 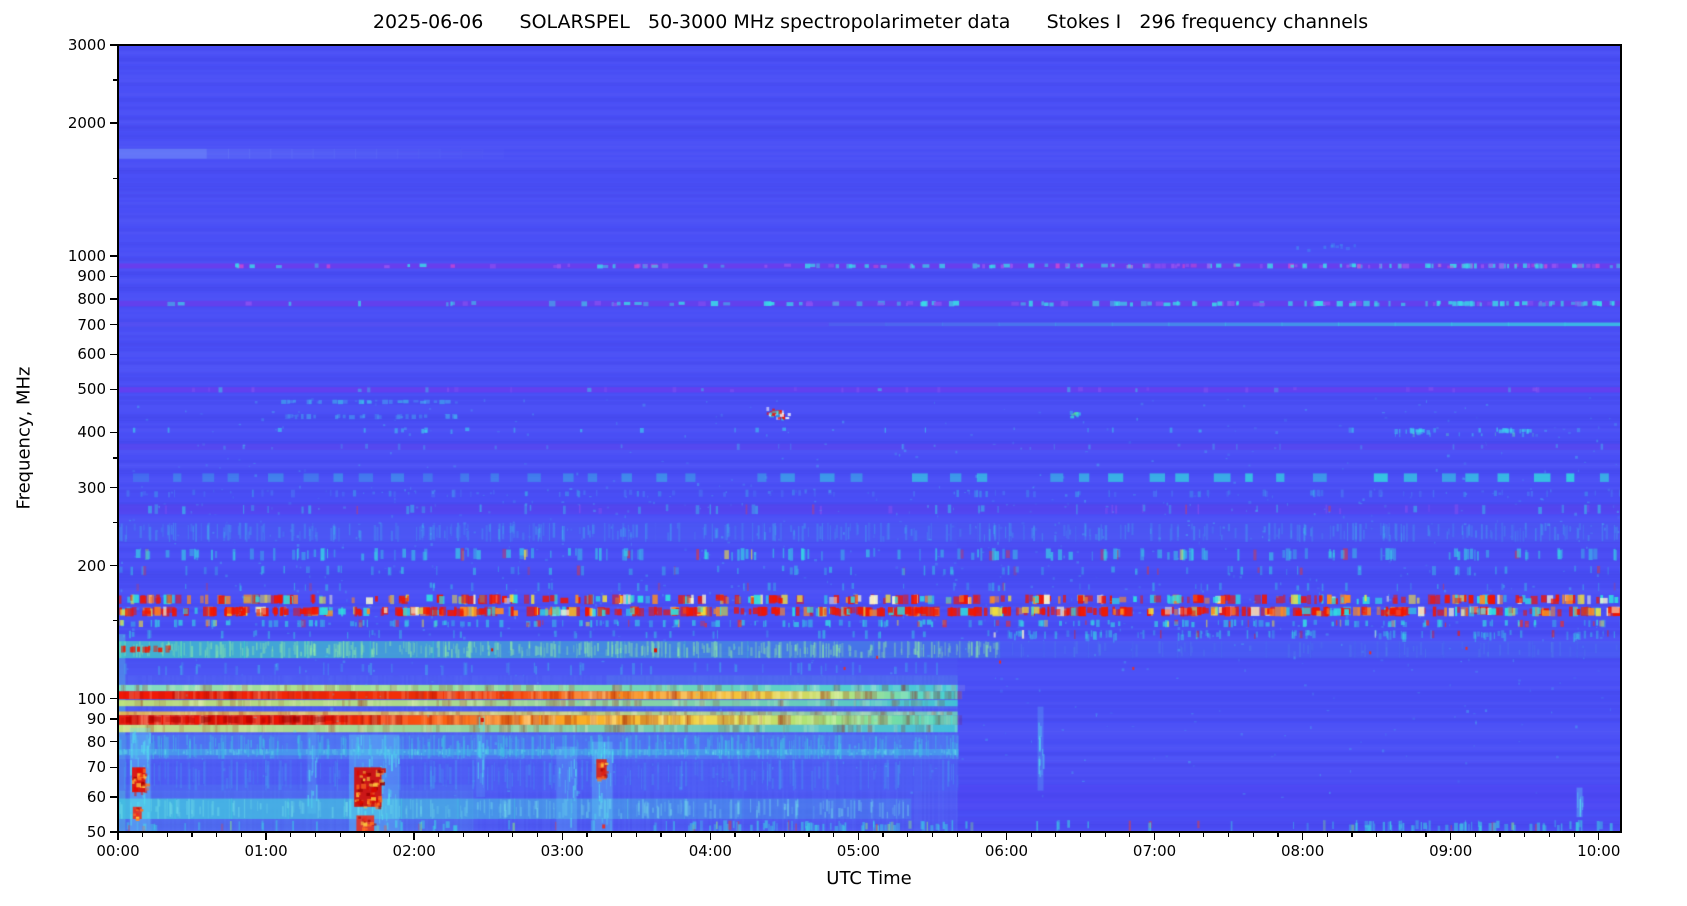 What do you see at coordinates (118, 851) in the screenshot?
I see `x-tick-label: 00:00` at bounding box center [118, 851].